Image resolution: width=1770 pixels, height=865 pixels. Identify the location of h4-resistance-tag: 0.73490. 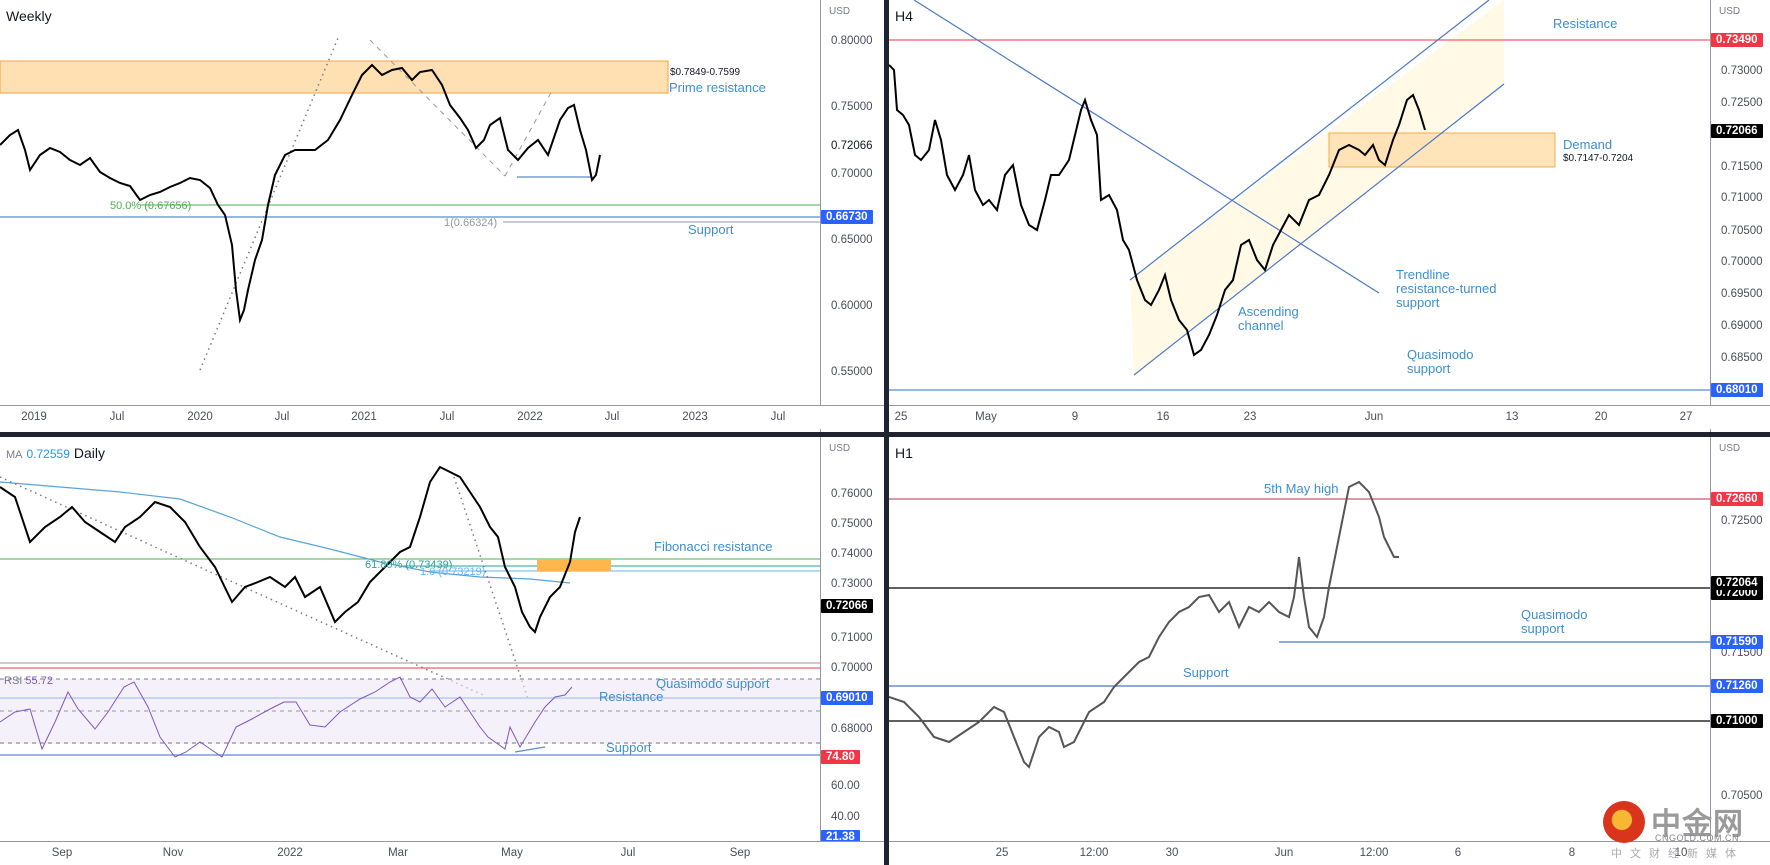
(1737, 40).